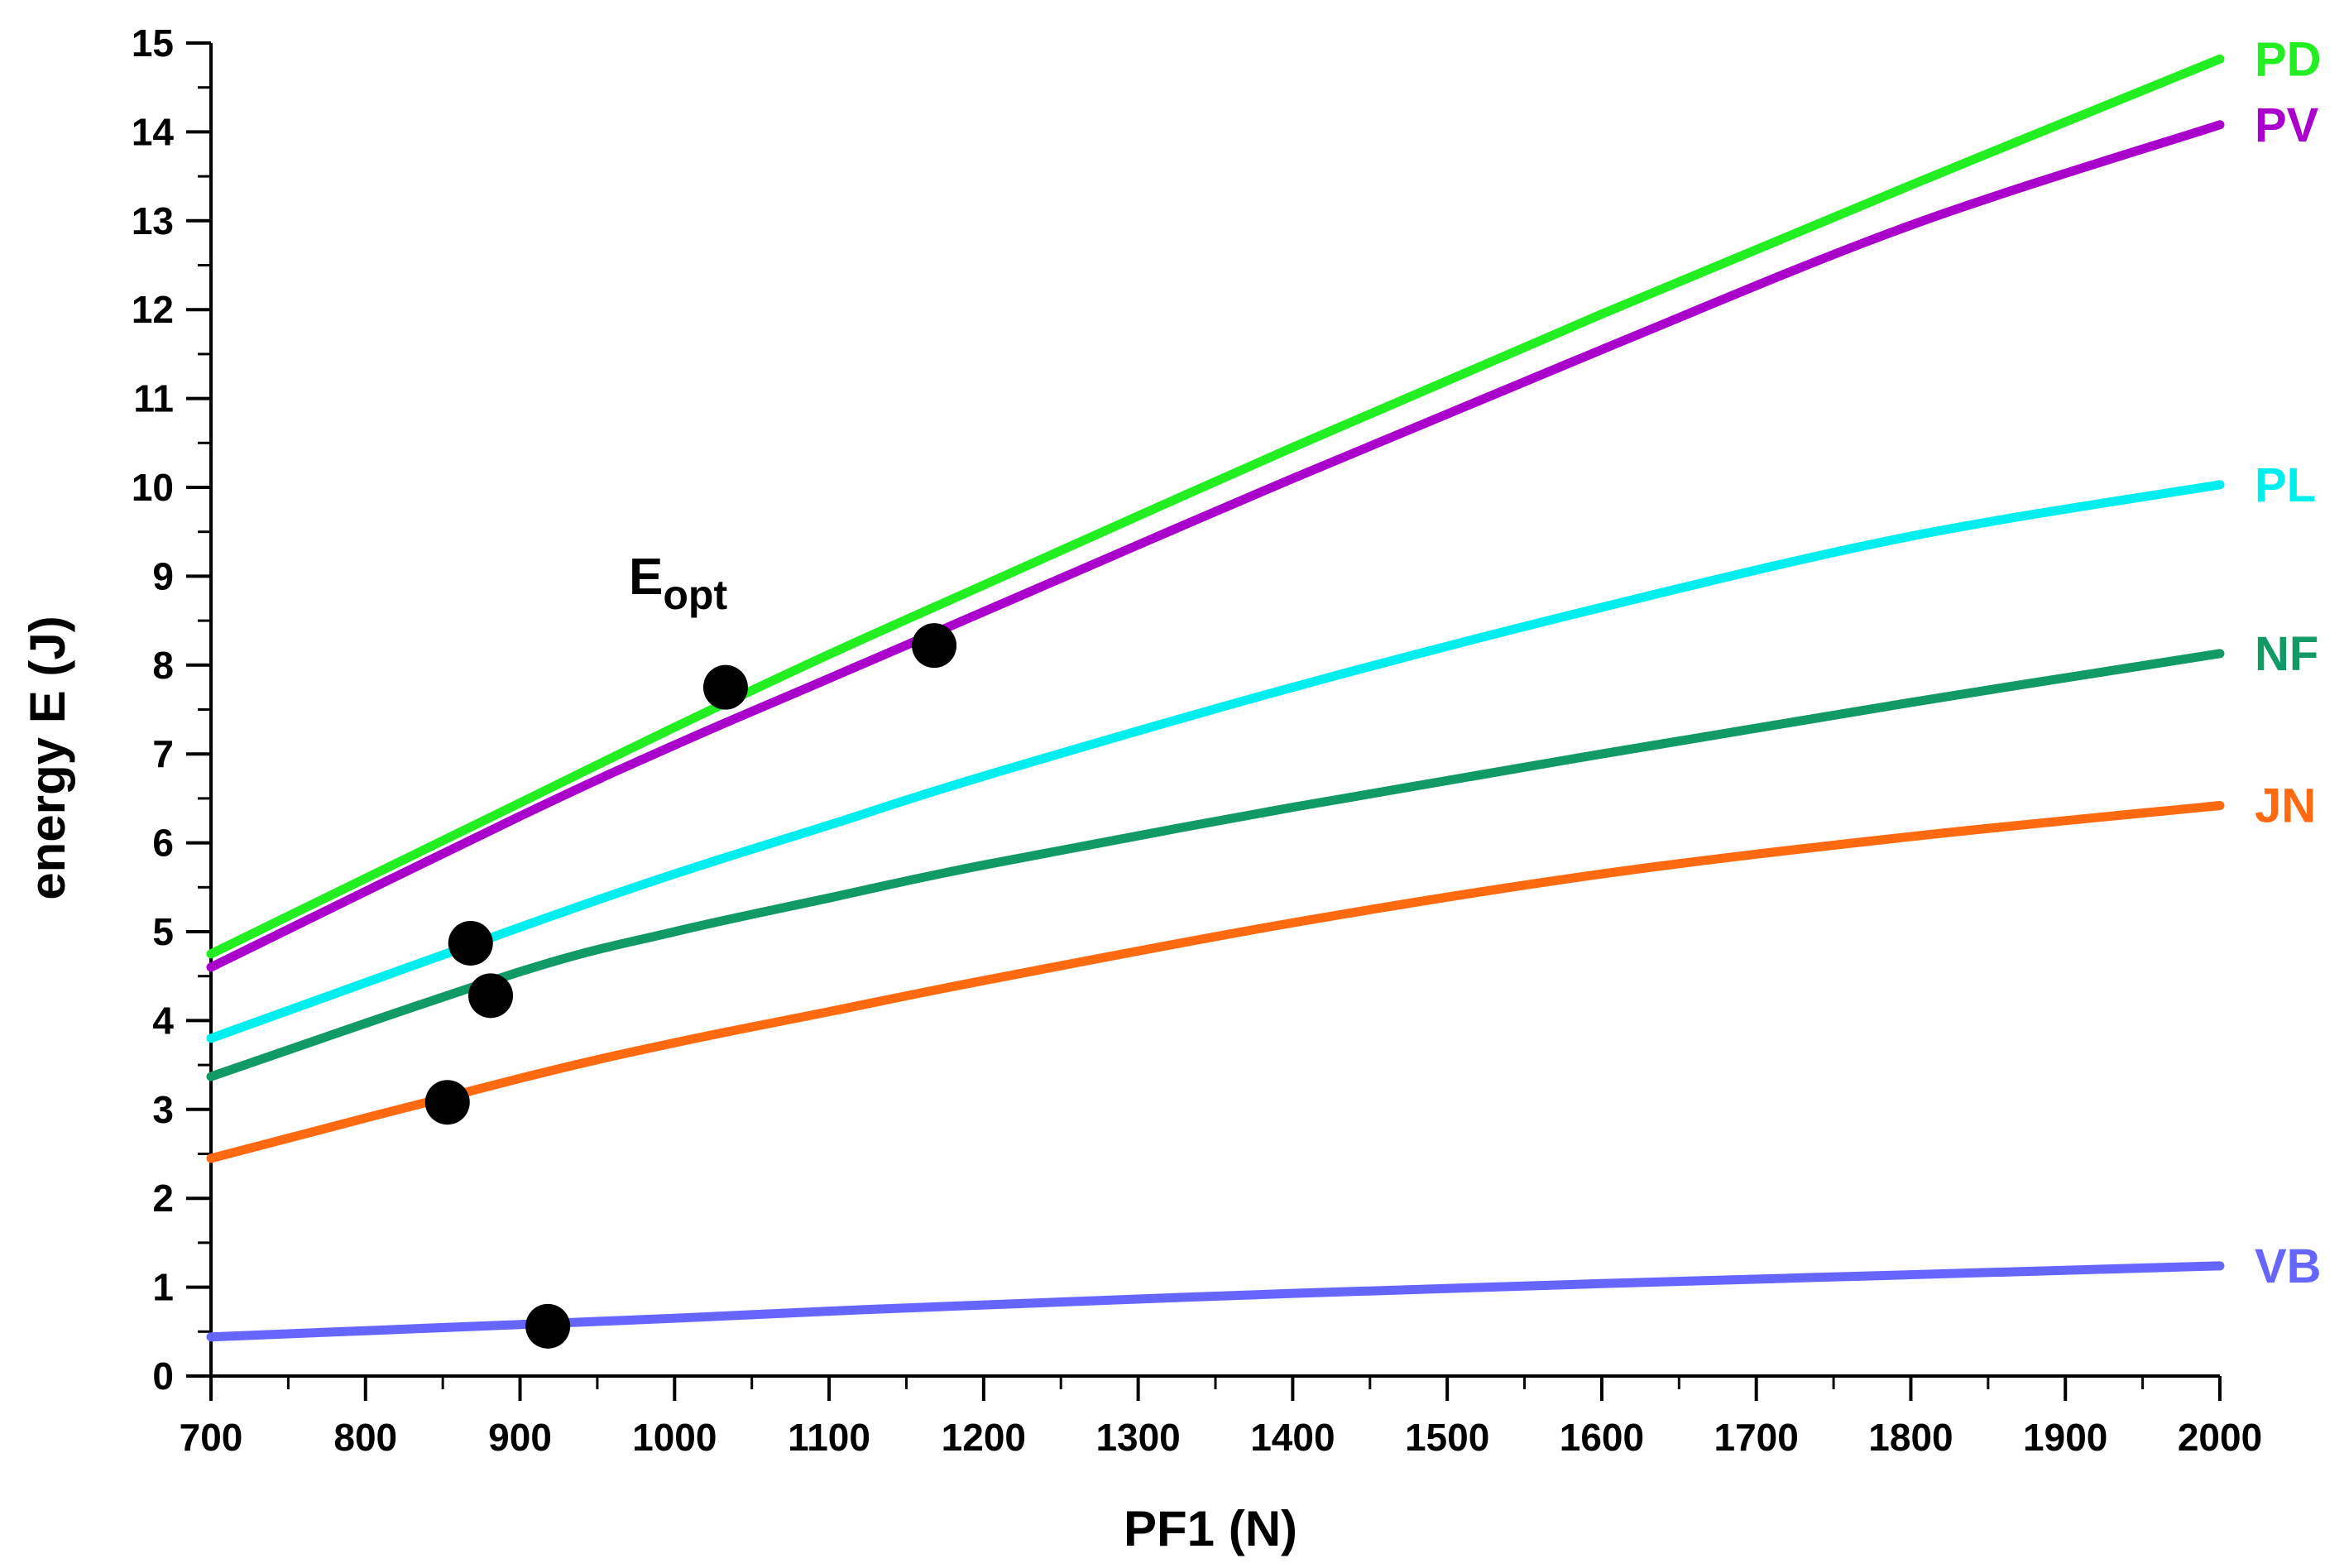  What do you see at coordinates (646, 578) in the screenshot?
I see `eopt-main: E` at bounding box center [646, 578].